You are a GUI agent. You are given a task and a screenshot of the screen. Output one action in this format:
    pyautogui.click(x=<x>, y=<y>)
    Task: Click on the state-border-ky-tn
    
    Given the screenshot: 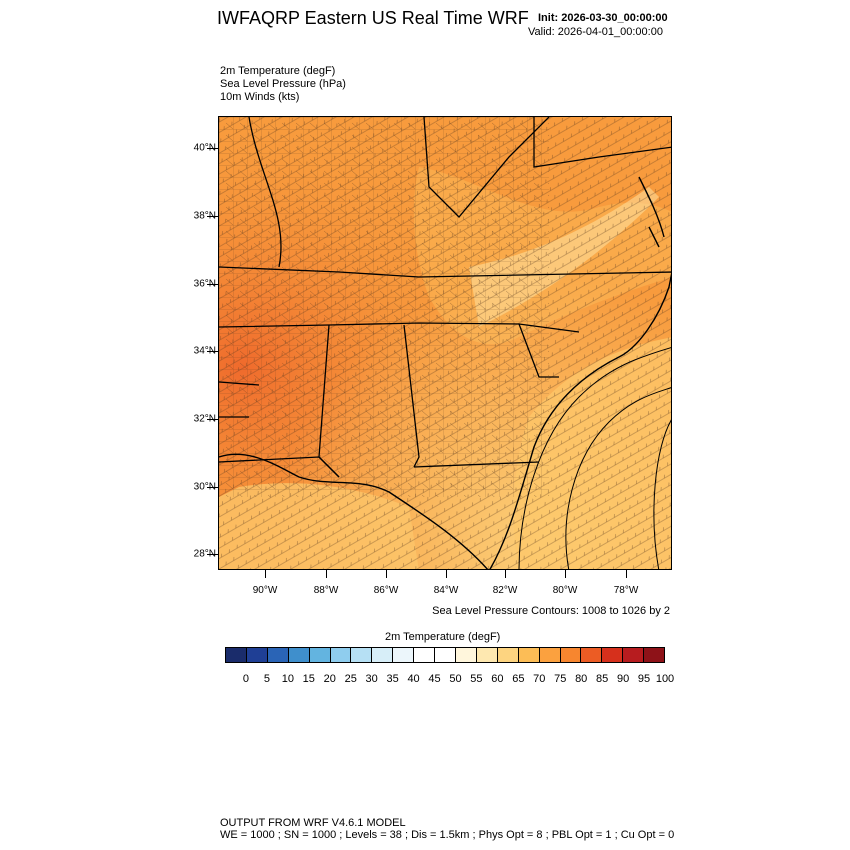 What is the action you would take?
    pyautogui.click(x=445, y=272)
    